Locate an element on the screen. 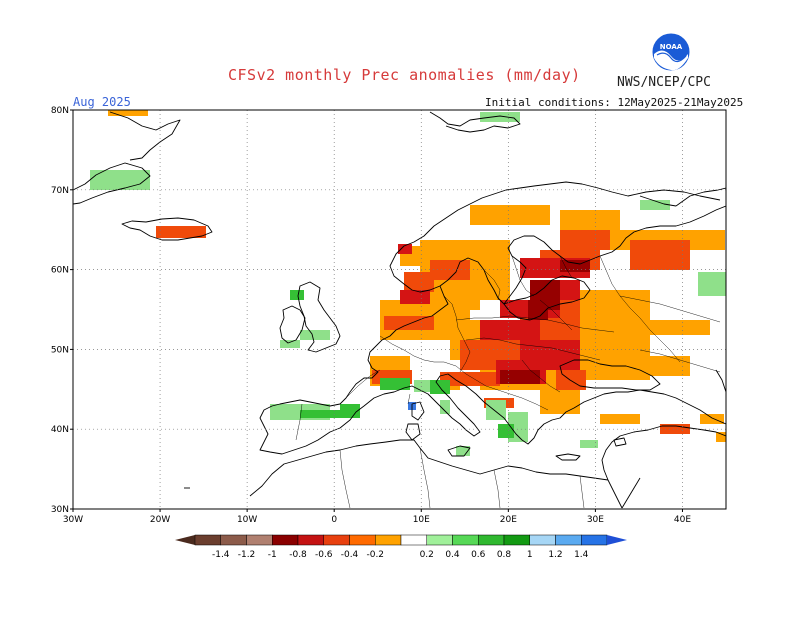 The image size is (800, 618). longitude-tick-label: 30W is located at coordinates (73, 520).